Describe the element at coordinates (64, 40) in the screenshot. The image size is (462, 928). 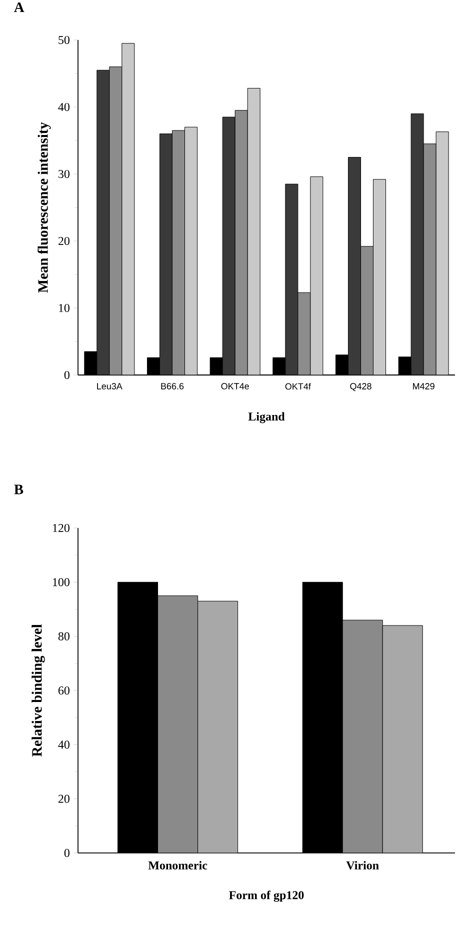
I see `y-tick-label: 50` at that location.